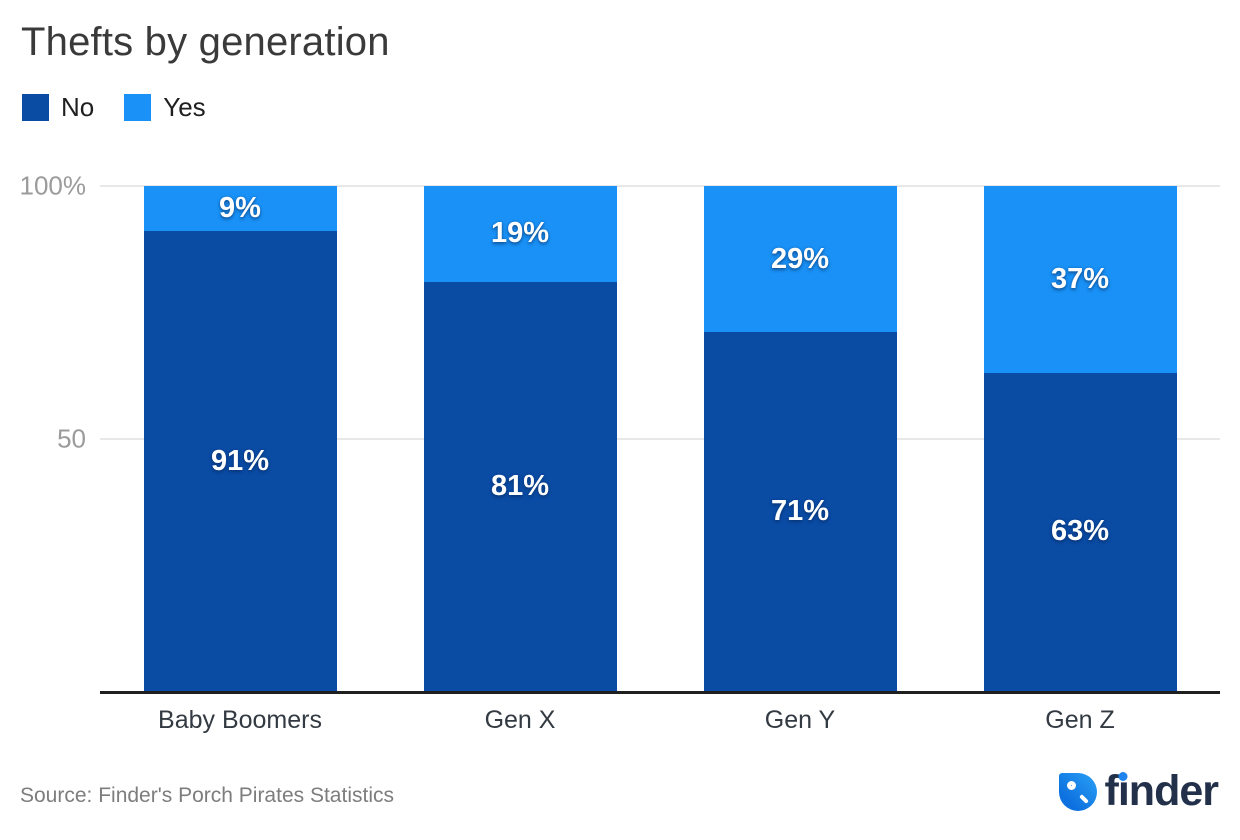 The image size is (1240, 840). Describe the element at coordinates (184, 107) in the screenshot. I see `legend-label-yes: Yes` at that location.